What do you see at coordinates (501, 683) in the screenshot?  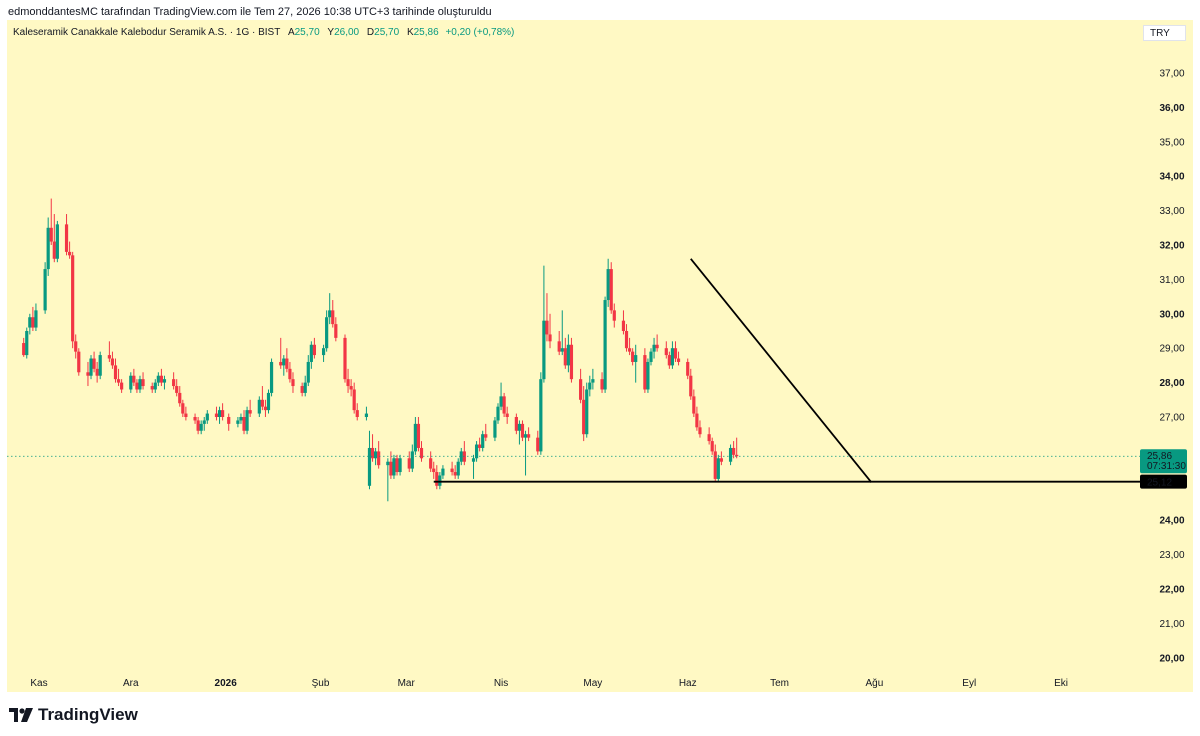 I see `x-axis-label: Nis` at bounding box center [501, 683].